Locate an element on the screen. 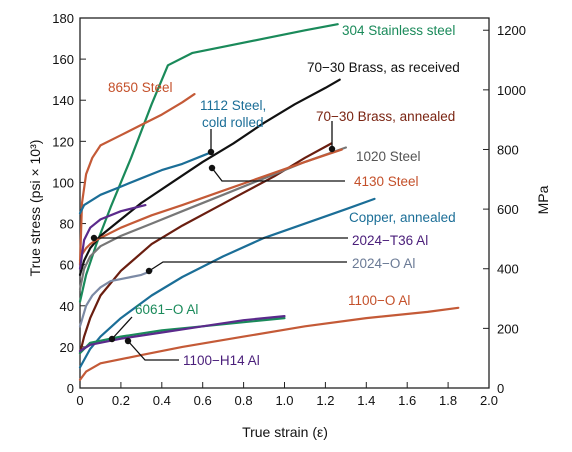 The height and width of the screenshot is (452, 572). x-tick-label: 0.4 is located at coordinates (162, 400).